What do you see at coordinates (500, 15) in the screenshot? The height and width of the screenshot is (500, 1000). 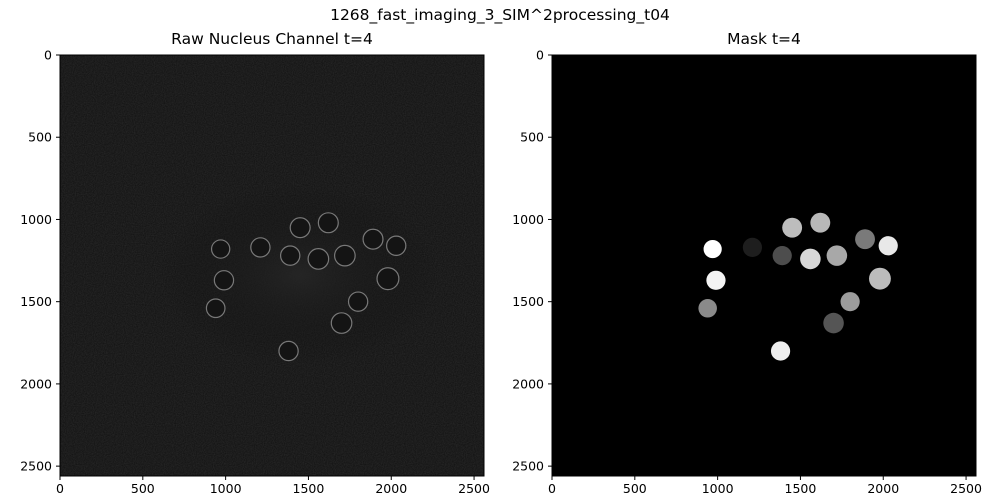 I see `figure-title: 1268_fast_imaging_3_SIM^2processing_t04` at bounding box center [500, 15].